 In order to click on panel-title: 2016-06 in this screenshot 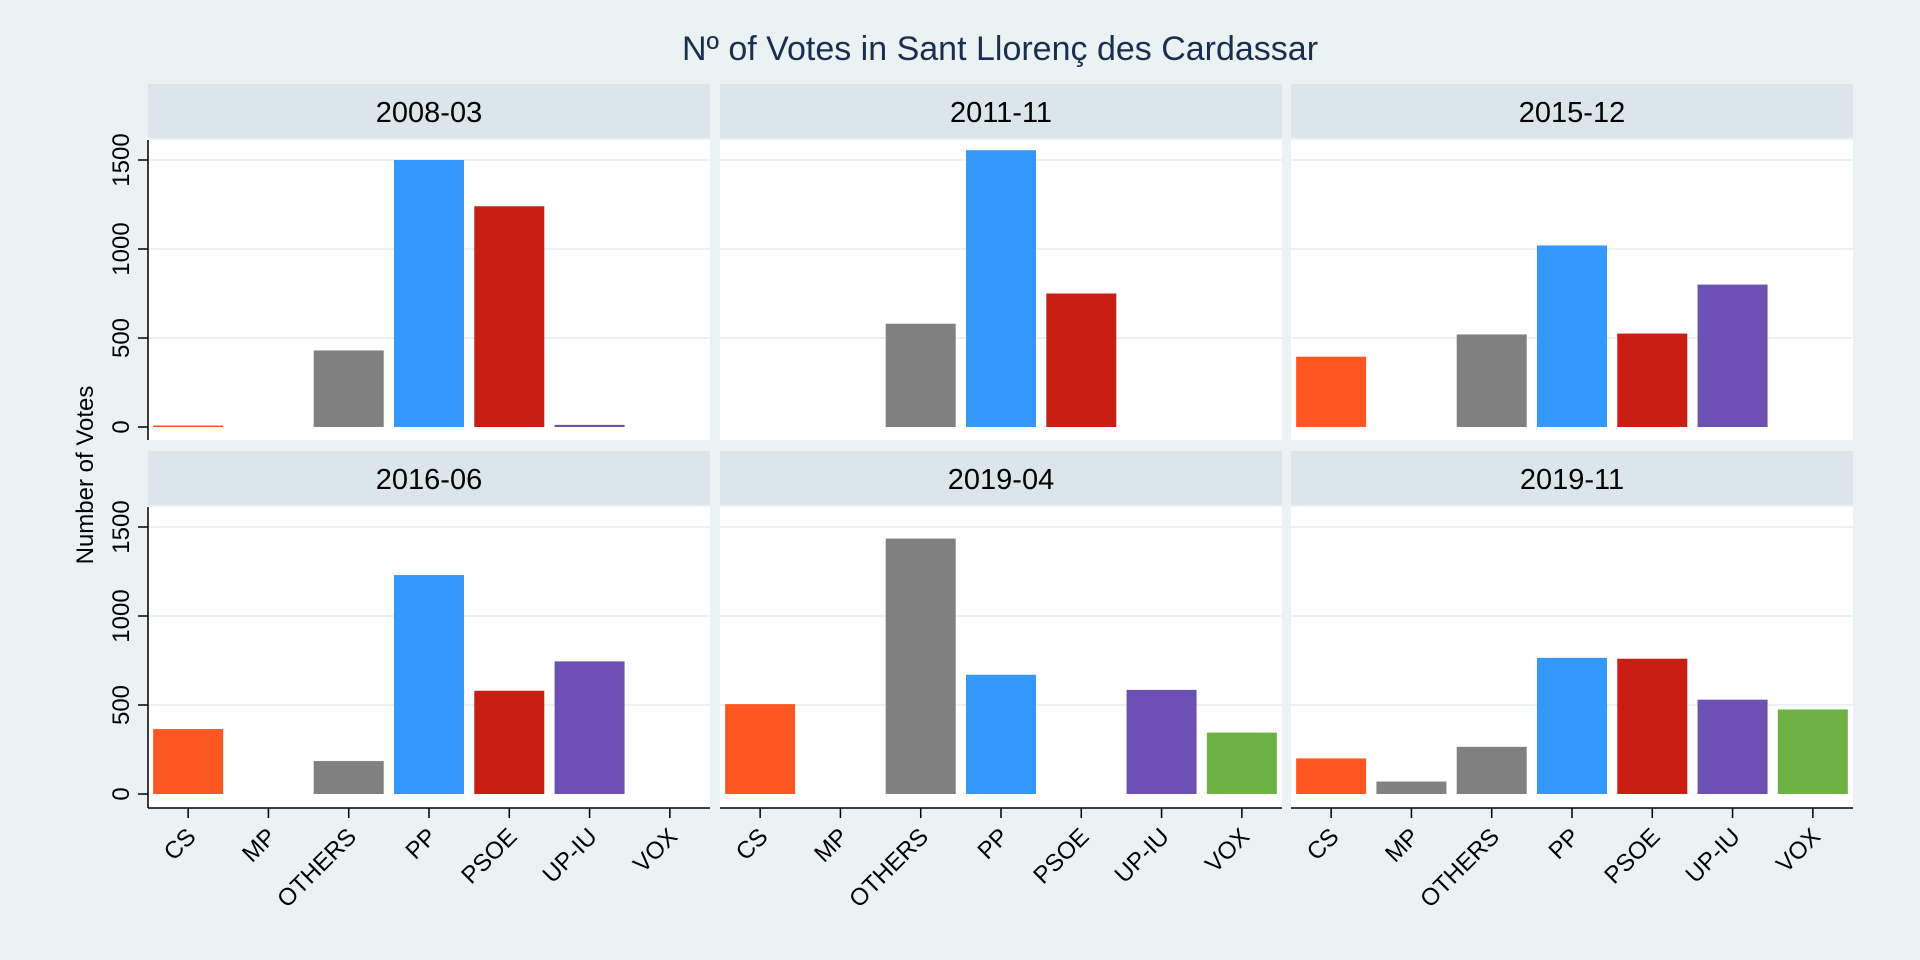, I will do `click(429, 480)`.